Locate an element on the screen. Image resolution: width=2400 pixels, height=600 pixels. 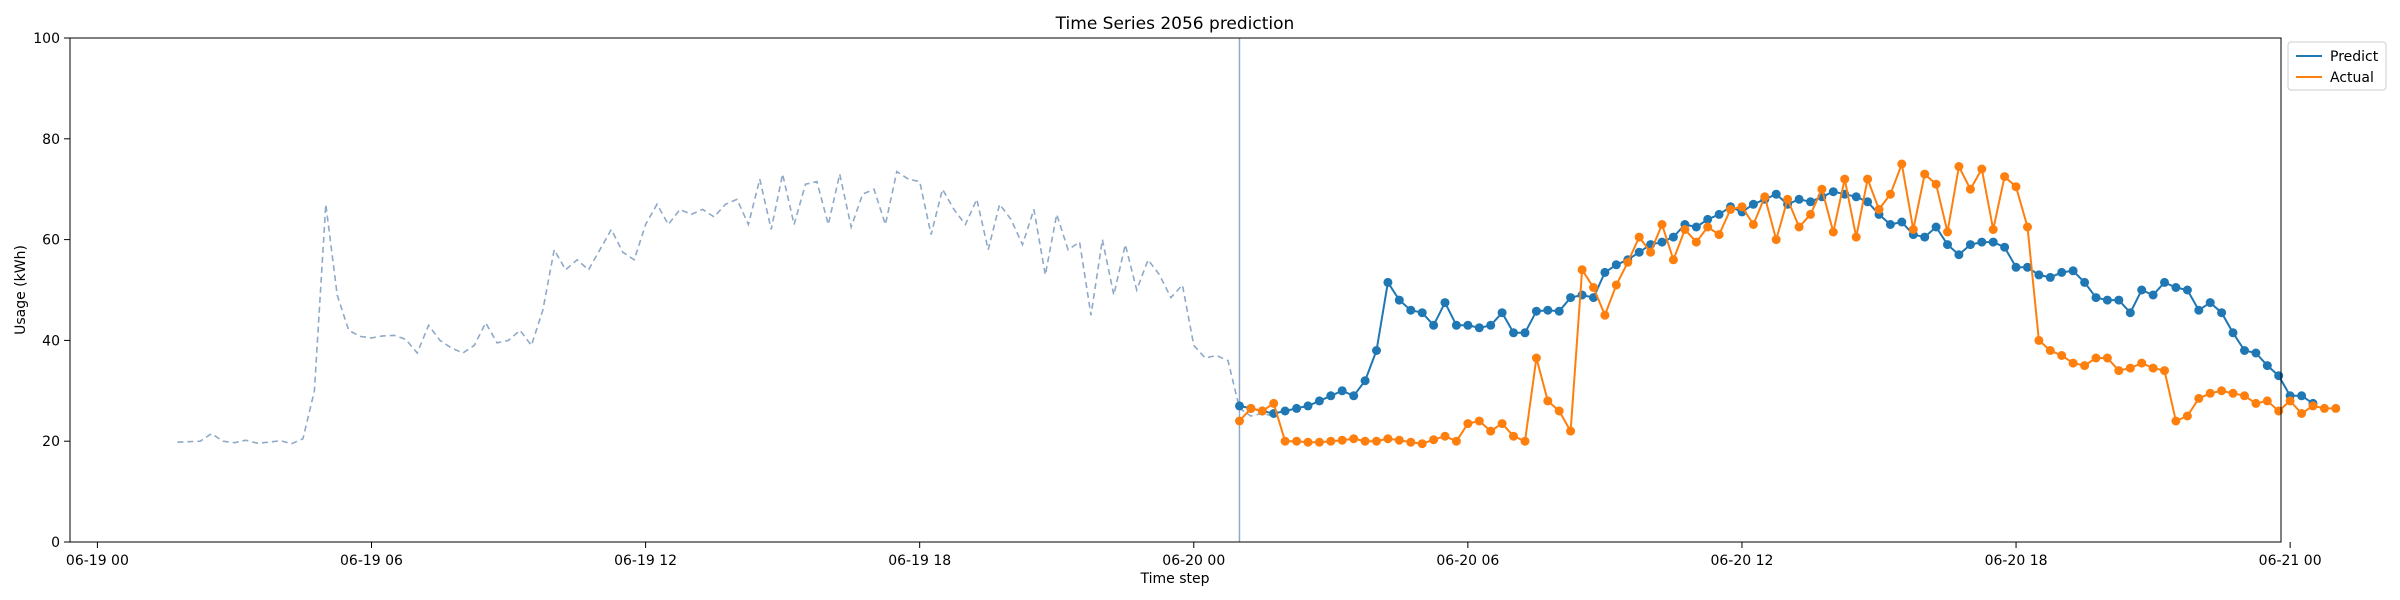
y-axis-label: Usage (kWh) is located at coordinates (21, 290).